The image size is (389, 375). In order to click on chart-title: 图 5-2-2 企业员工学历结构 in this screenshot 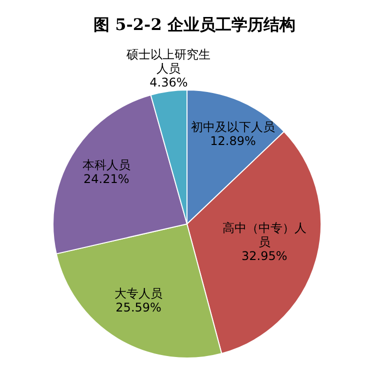, I will do `click(195, 24)`.